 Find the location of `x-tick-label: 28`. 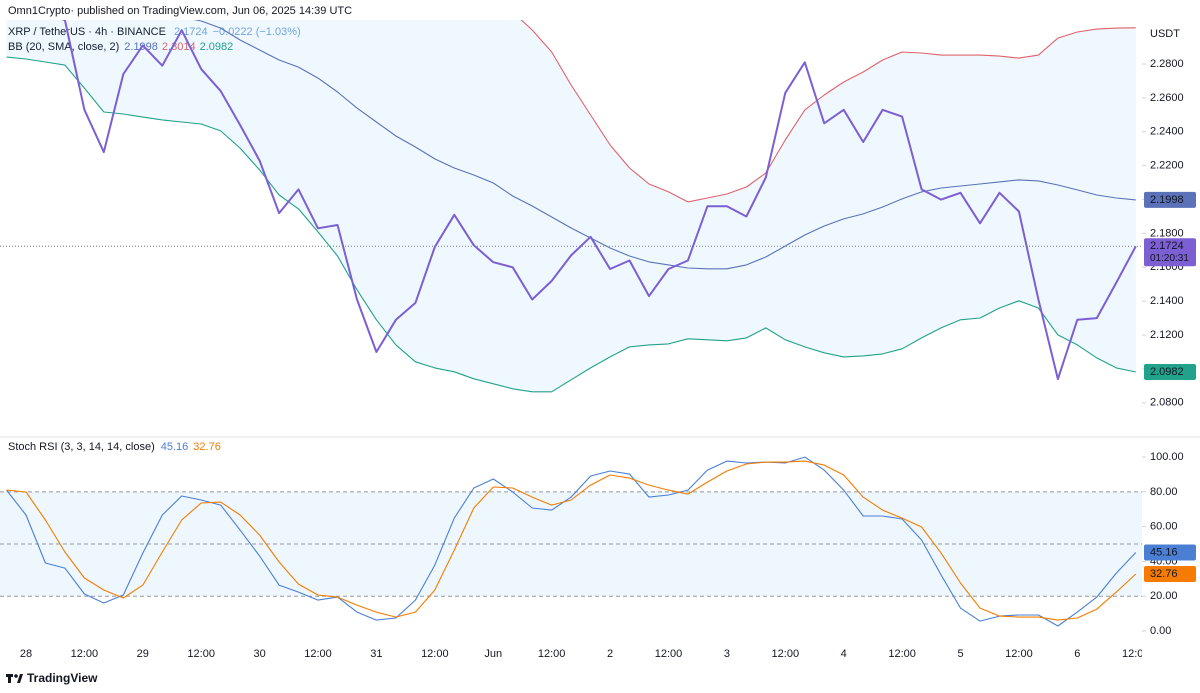

x-tick-label: 28 is located at coordinates (26, 654).